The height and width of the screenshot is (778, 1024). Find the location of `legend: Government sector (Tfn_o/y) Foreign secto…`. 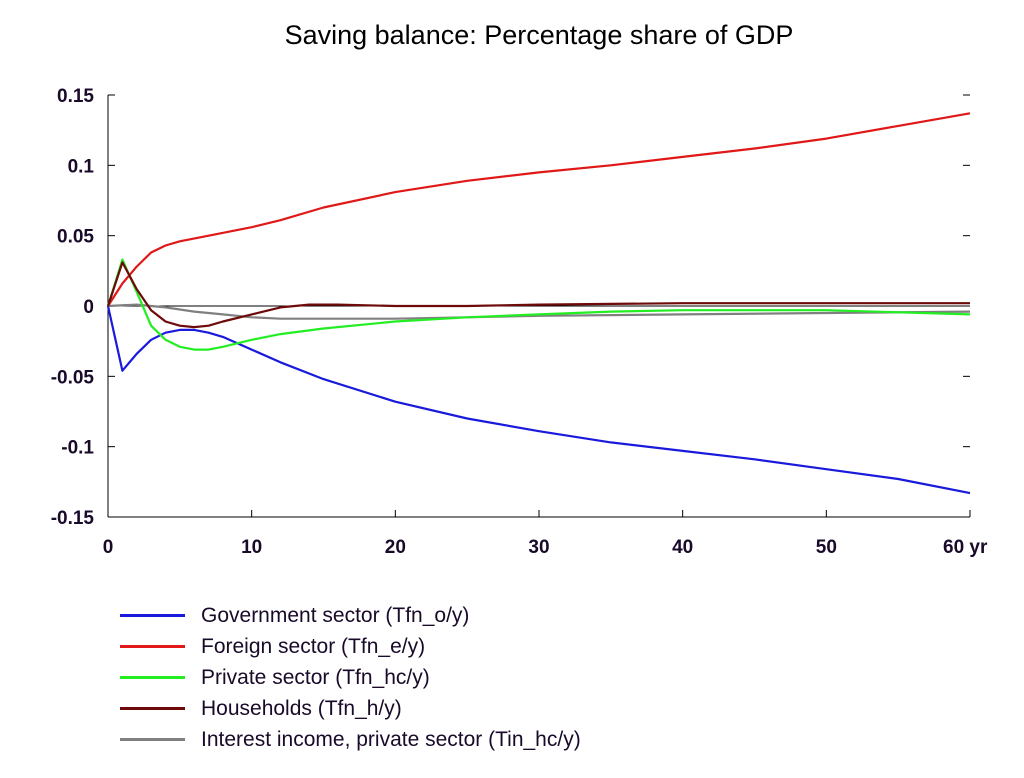

legend: Government sector (Tfn_o/y) Foreign secto… is located at coordinates (350, 677).